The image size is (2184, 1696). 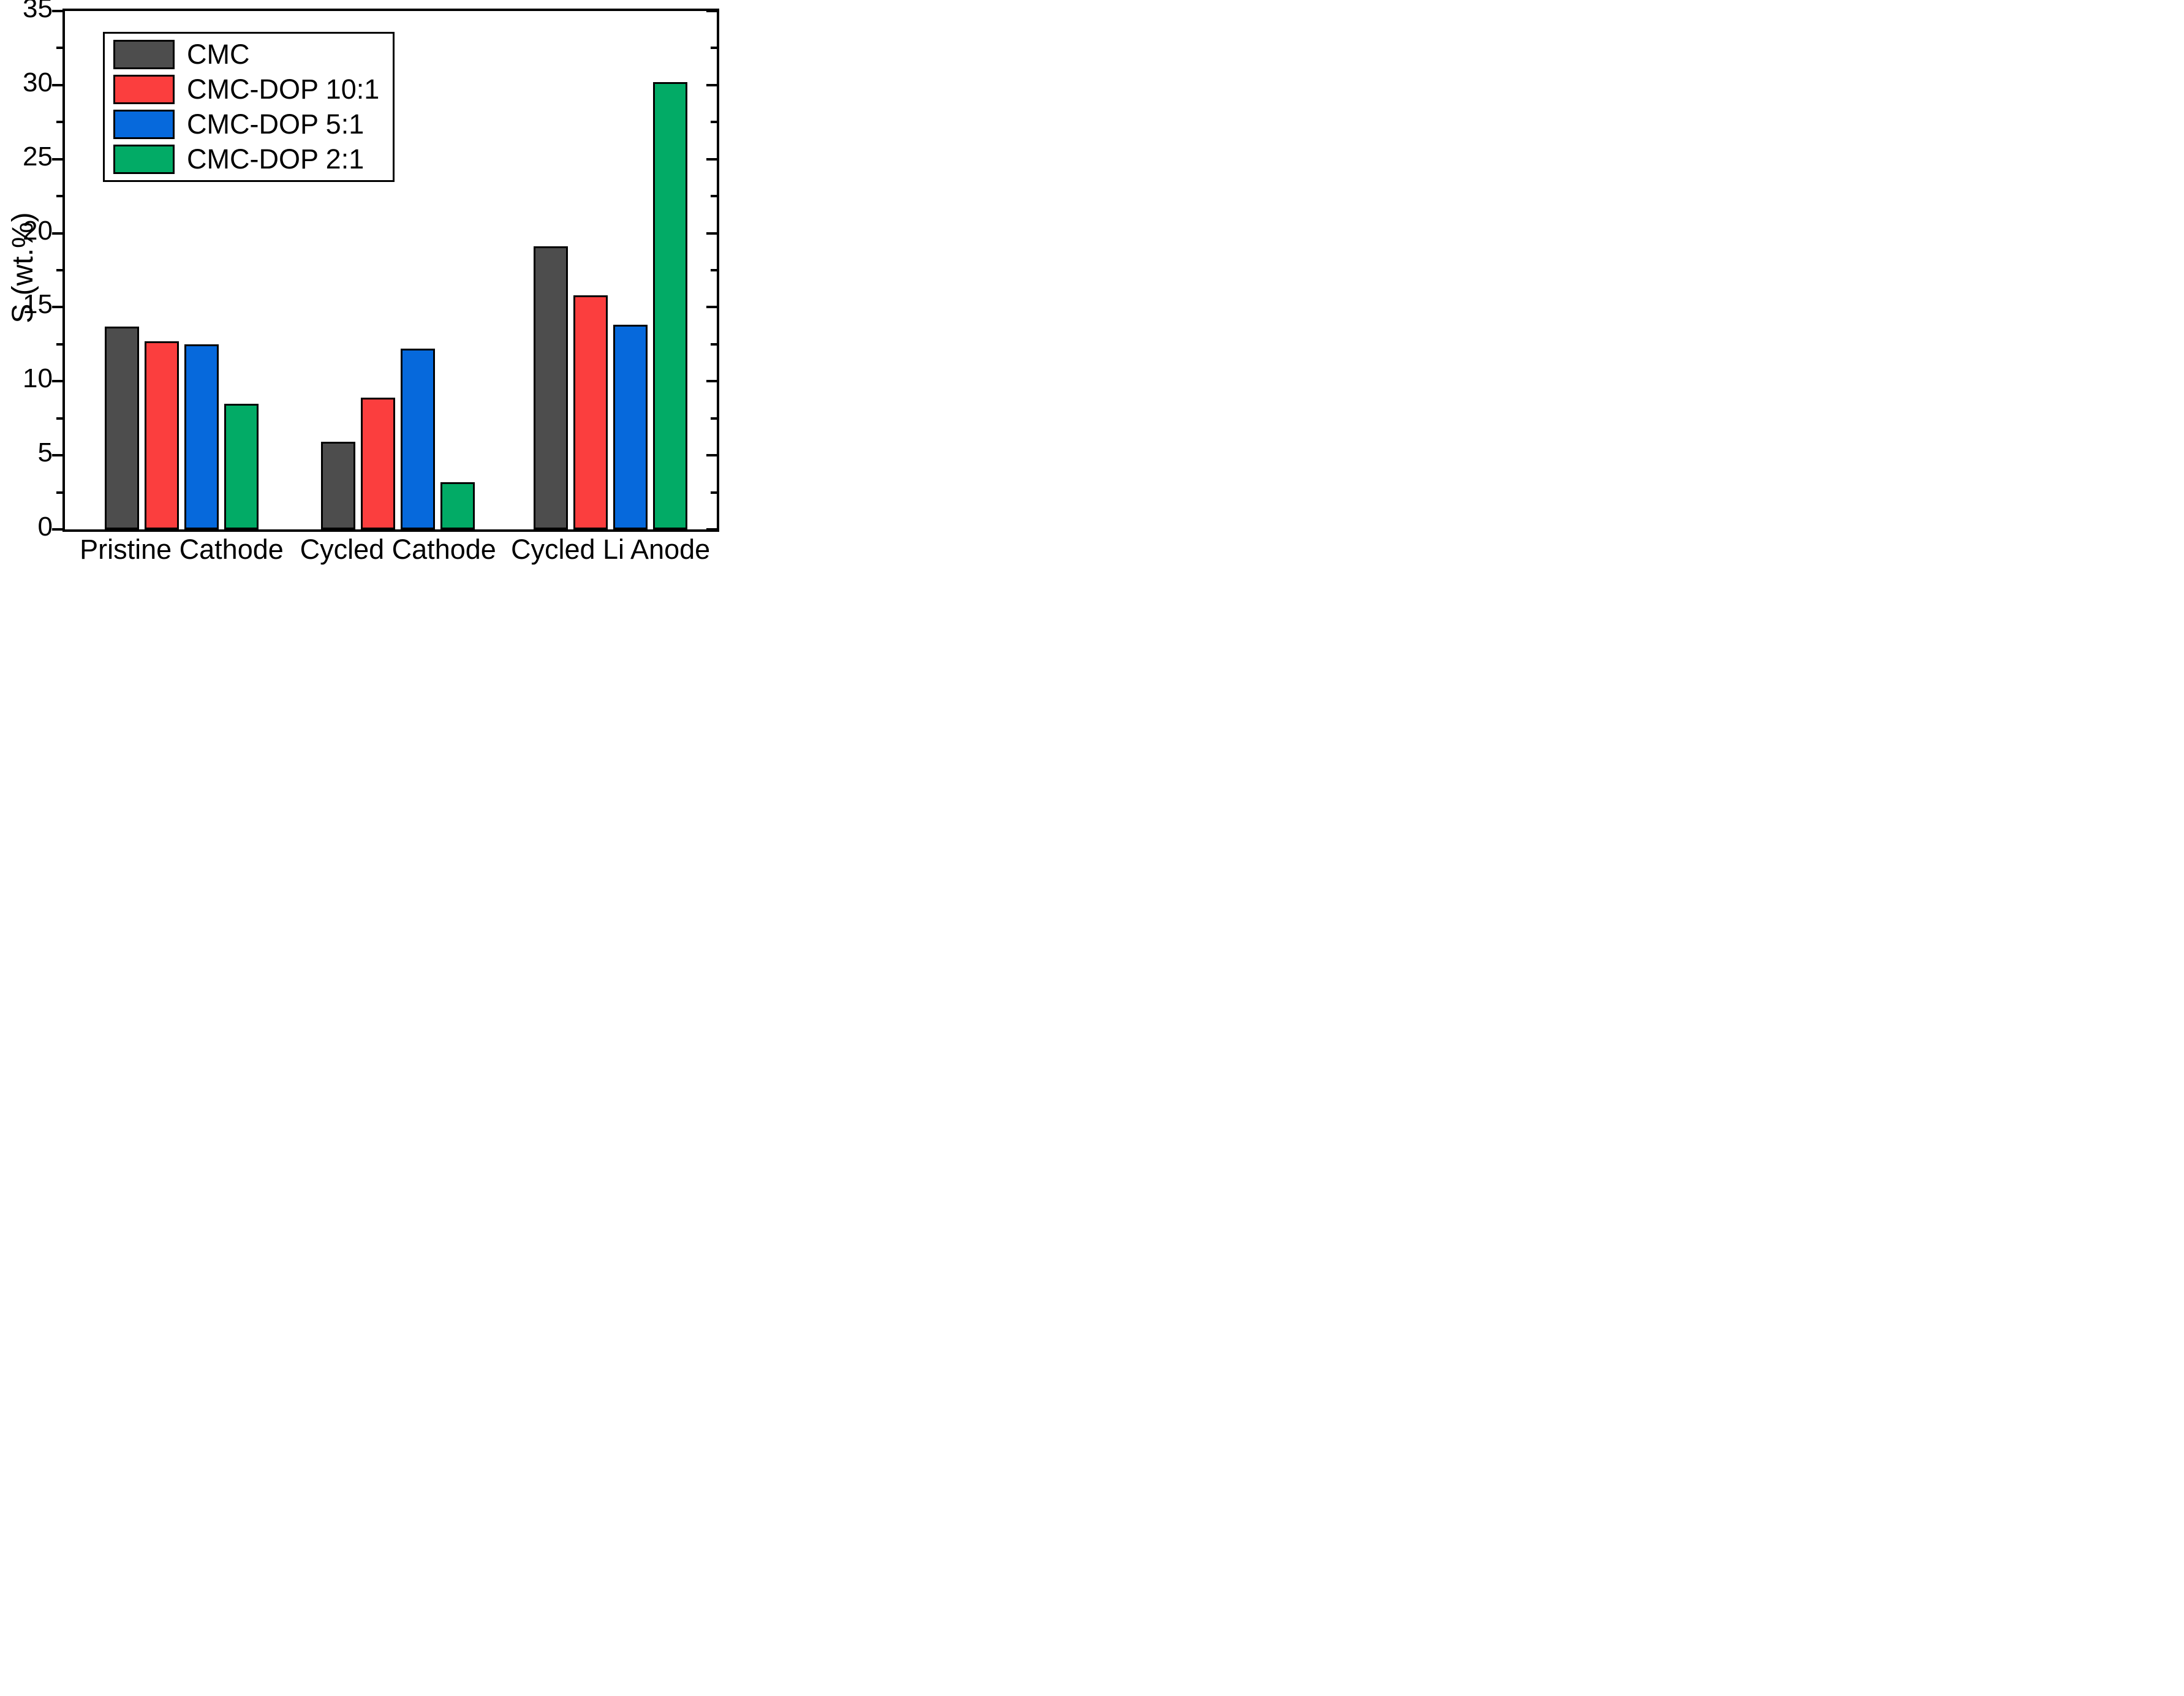 What do you see at coordinates (45, 452) in the screenshot?
I see `y-tick-label: 5` at bounding box center [45, 452].